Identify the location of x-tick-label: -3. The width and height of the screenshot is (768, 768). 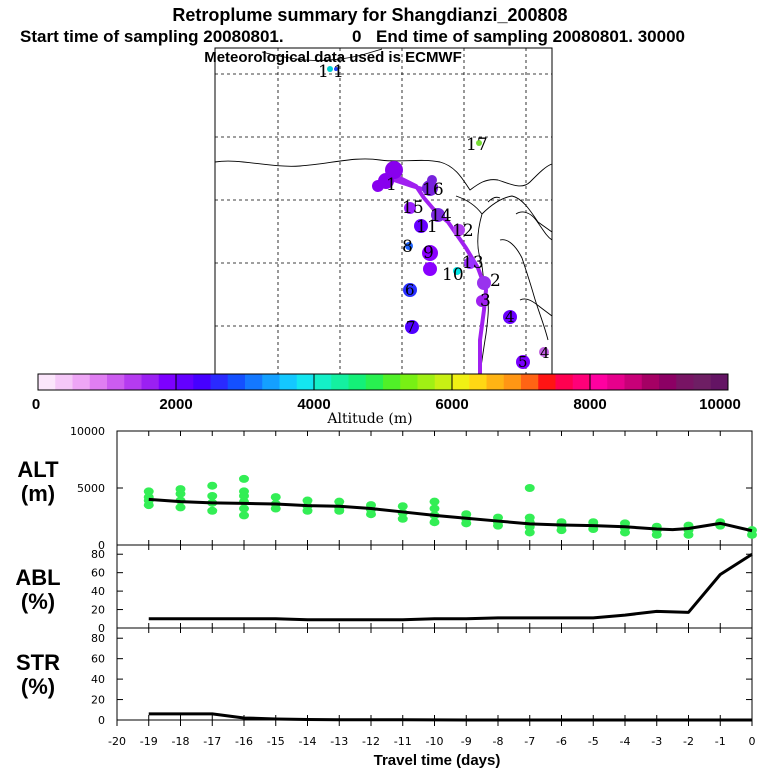
(656, 741).